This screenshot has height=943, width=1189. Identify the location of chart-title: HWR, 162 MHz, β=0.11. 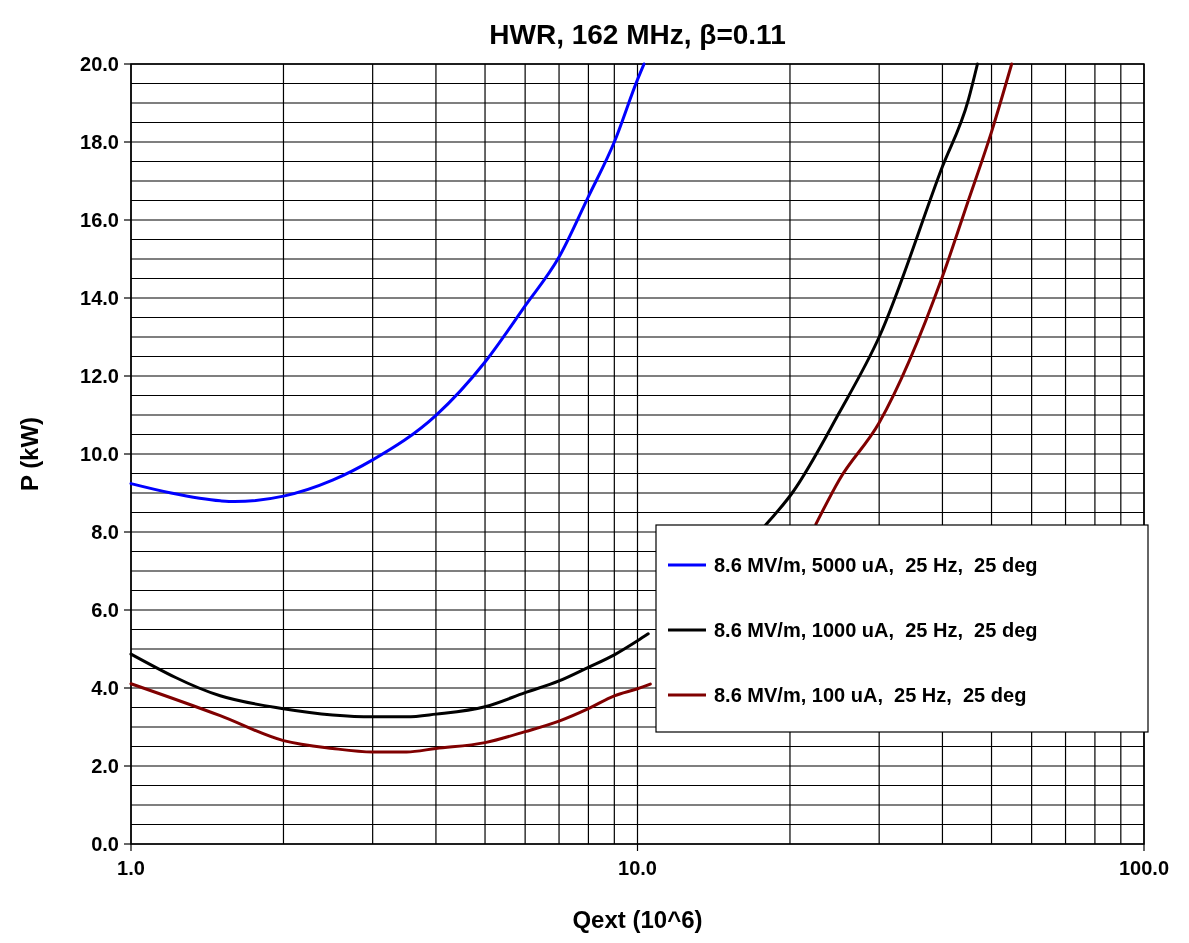
(637, 34).